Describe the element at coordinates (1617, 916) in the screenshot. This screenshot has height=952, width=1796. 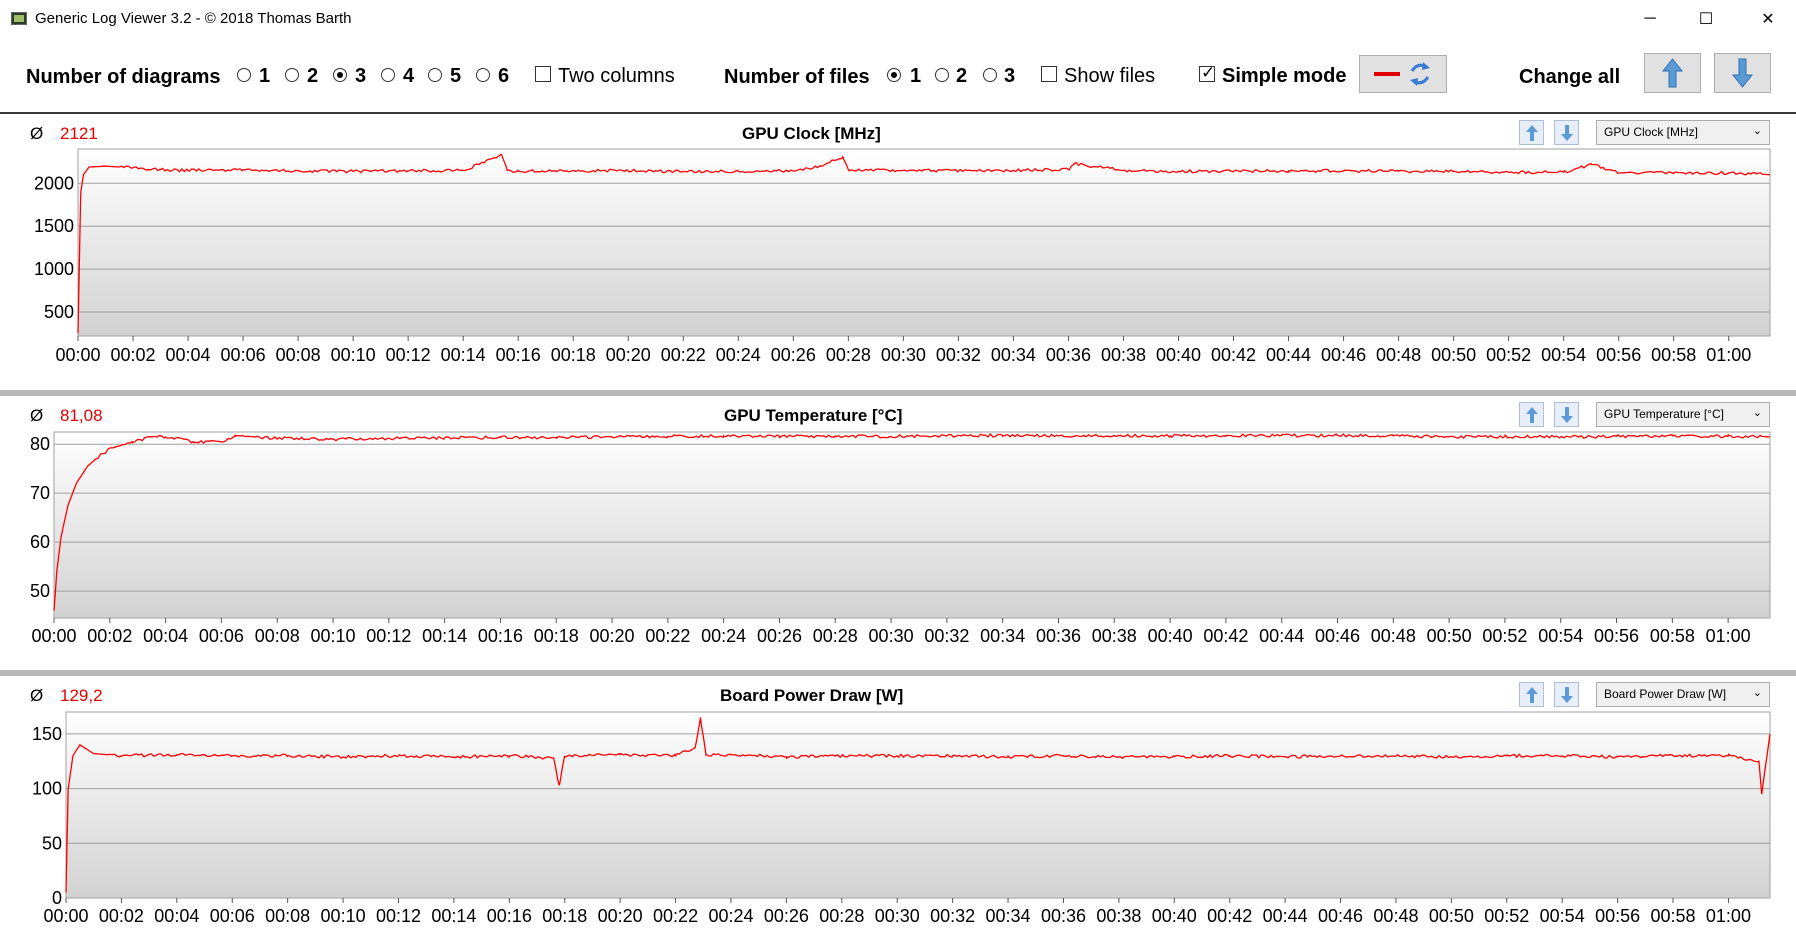
I see `x-tick-label: 00:56` at that location.